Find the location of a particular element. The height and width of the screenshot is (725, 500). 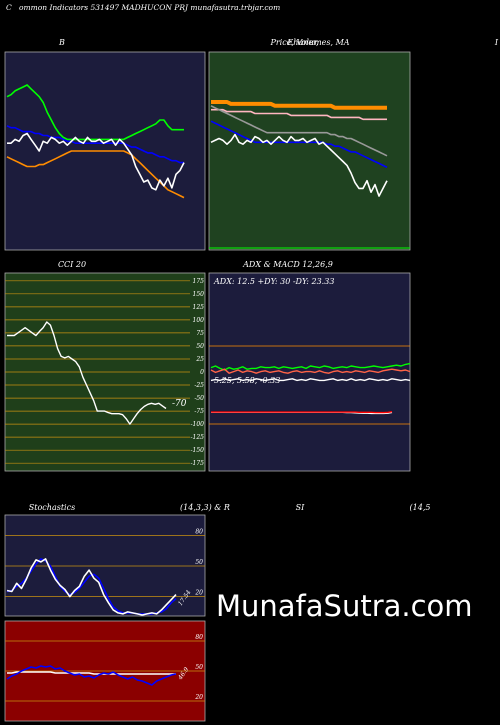

cci-tick-14: -175 is located at coordinates (198, 463).